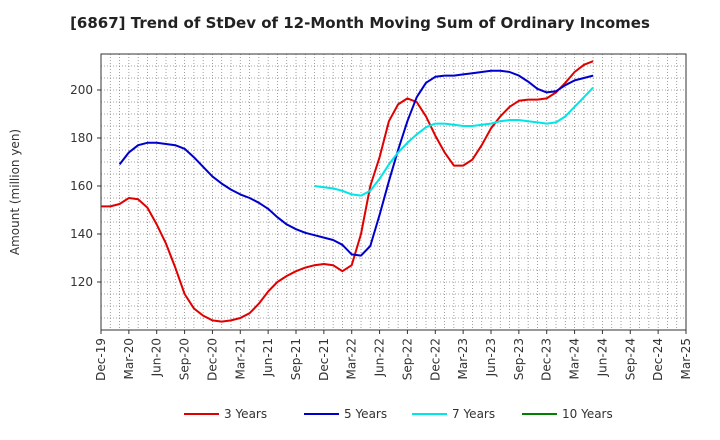 The height and width of the screenshot is (440, 720). I want to click on legend-label: 5 Years, so click(365, 414).